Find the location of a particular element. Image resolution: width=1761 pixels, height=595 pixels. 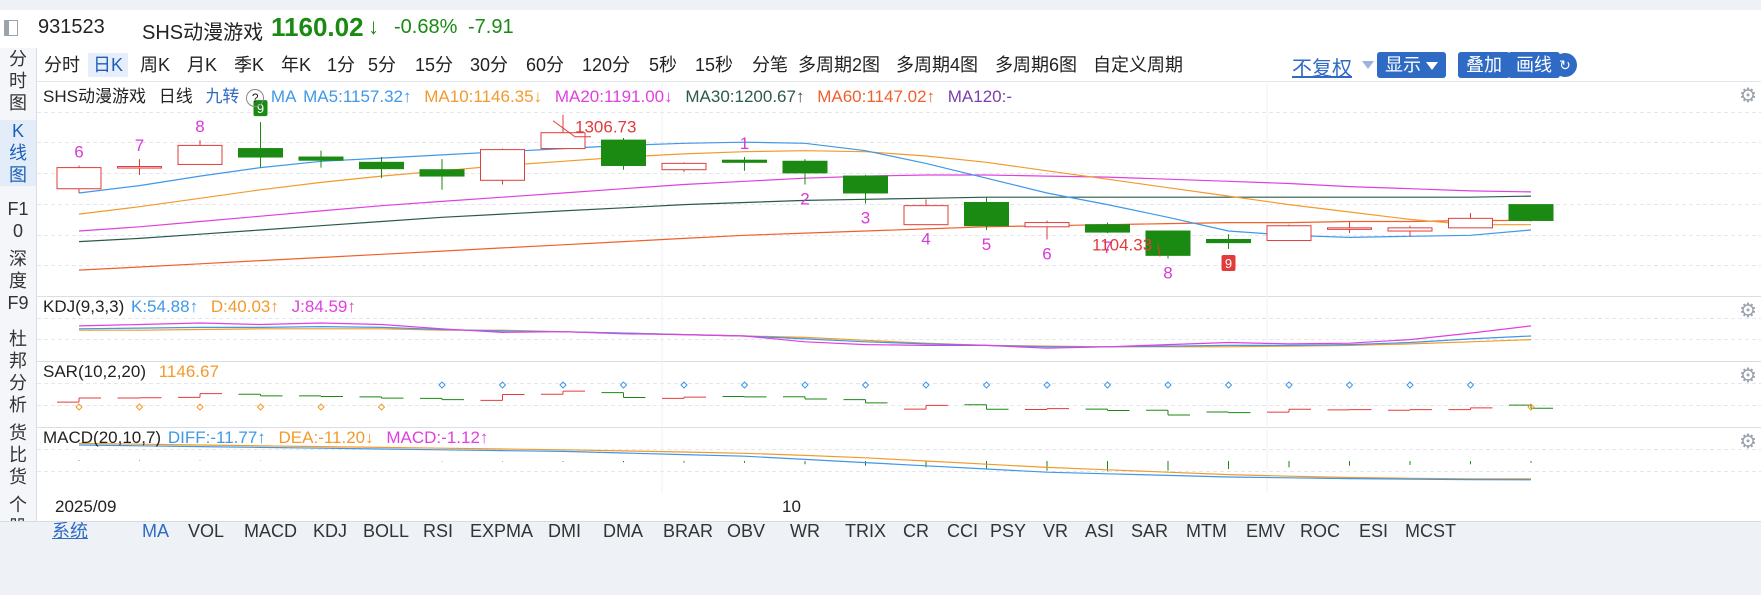

indicator-tab-sar: SAR is located at coordinates (1150, 531).